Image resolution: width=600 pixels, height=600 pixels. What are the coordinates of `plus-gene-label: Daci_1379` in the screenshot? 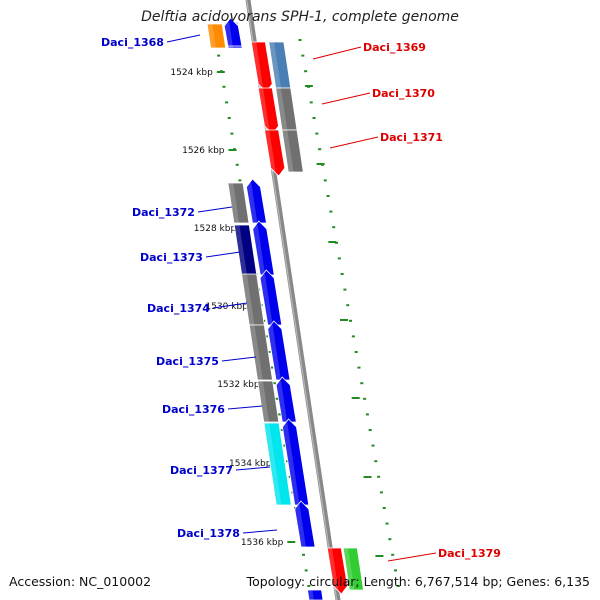 It's located at (469, 553).